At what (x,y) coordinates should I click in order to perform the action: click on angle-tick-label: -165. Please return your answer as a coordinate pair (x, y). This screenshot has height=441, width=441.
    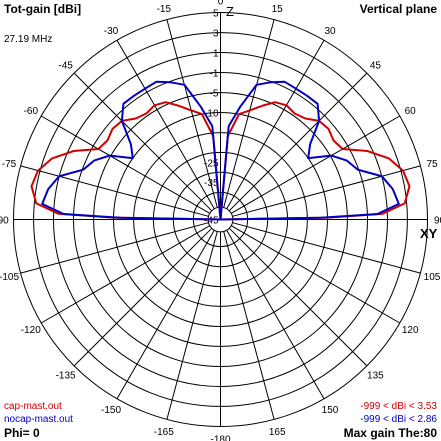
    Looking at the image, I should click on (164, 432).